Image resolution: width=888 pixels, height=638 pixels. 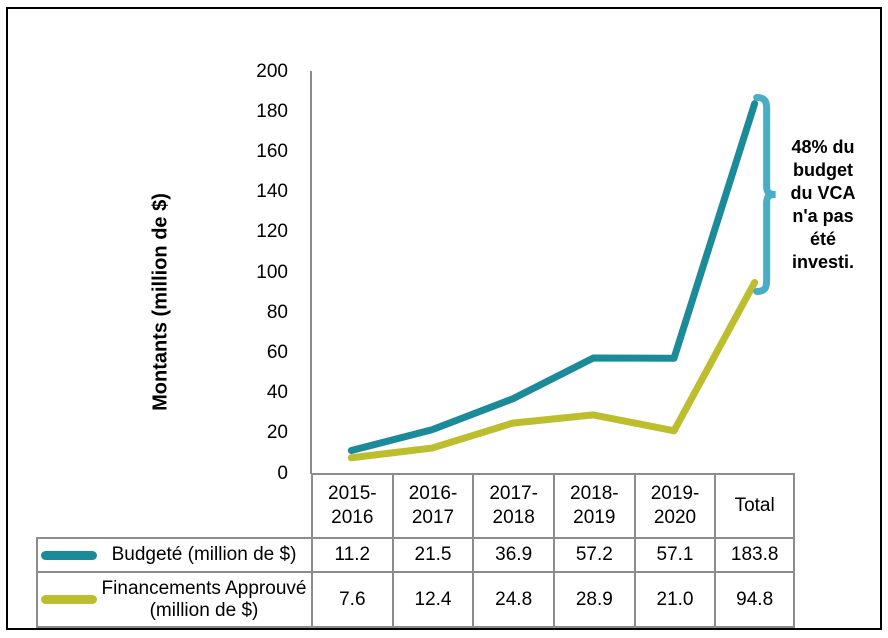 What do you see at coordinates (754, 554) in the screenshot?
I see `table-cell: 183.8` at bounding box center [754, 554].